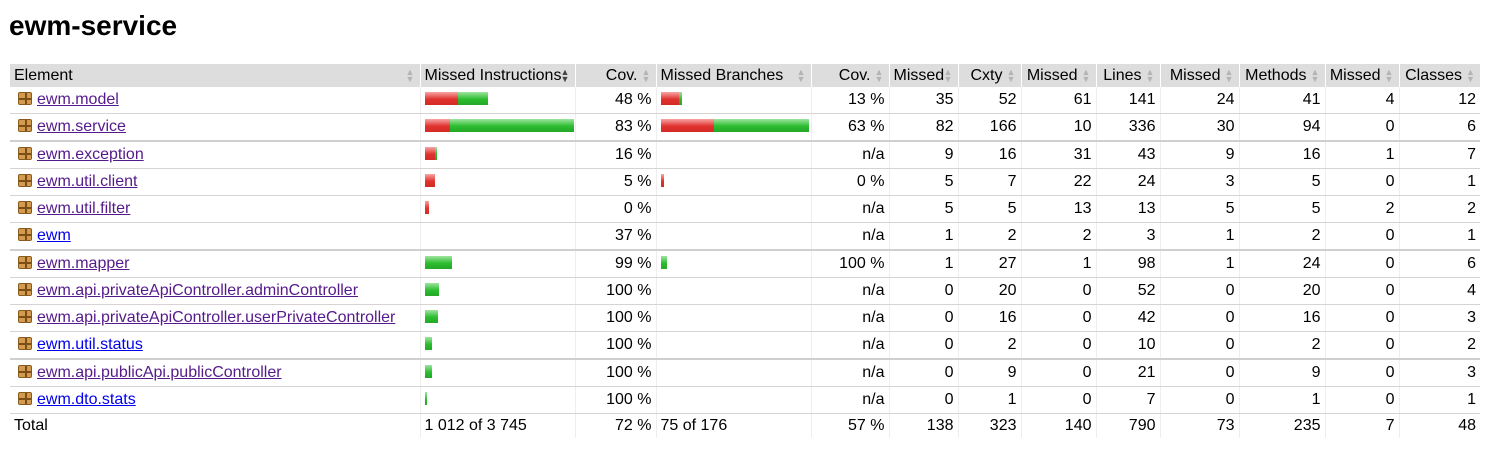 This screenshot has width=1512, height=450. Describe the element at coordinates (90, 344) in the screenshot. I see `package-link: ewm.util.status` at that location.